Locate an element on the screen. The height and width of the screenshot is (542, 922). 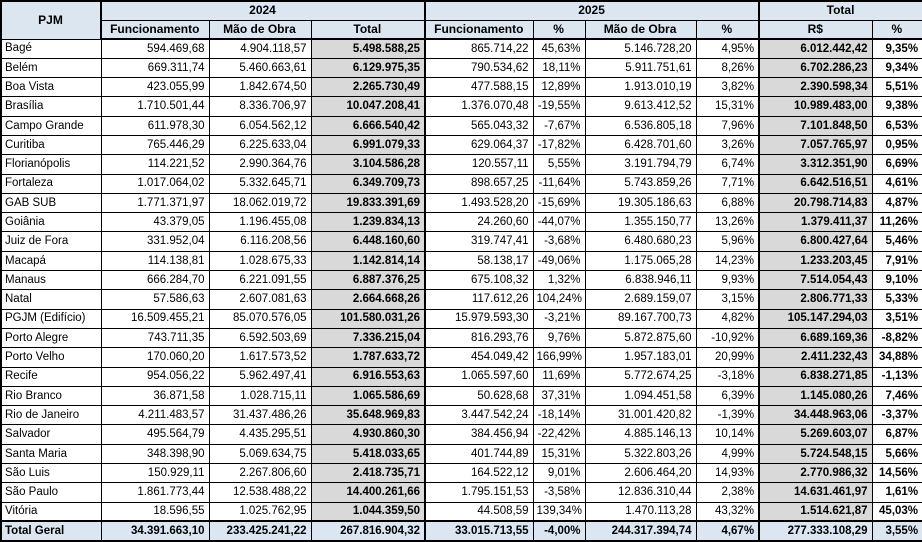
funcionamento-2025-cell: 1.493.528,20 is located at coordinates (479, 203).